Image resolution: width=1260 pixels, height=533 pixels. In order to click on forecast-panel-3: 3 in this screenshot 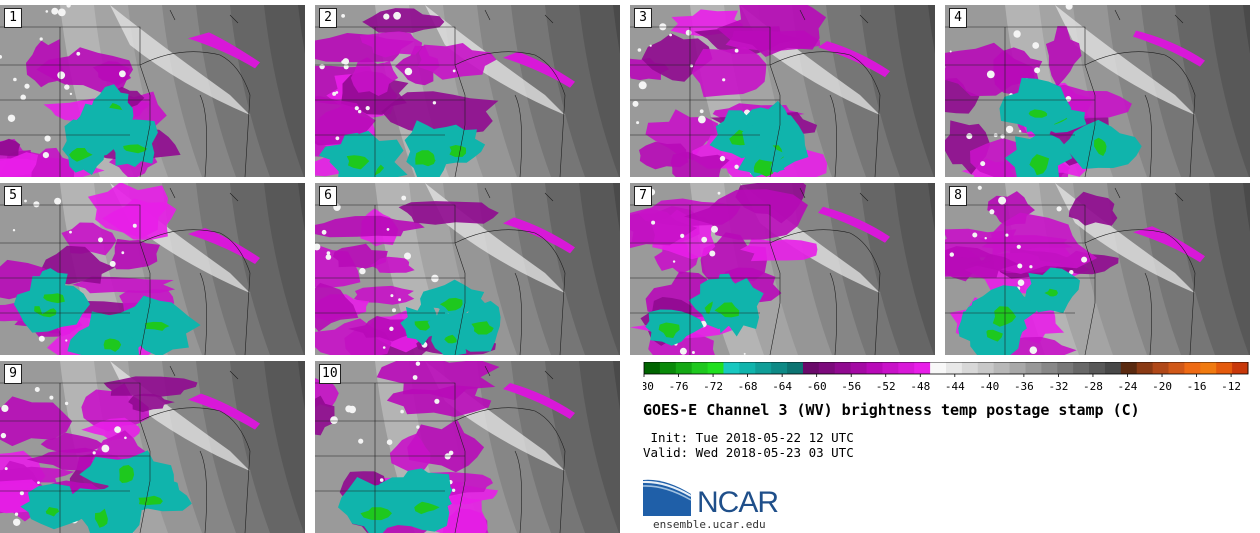, I will do `click(782, 91)`.